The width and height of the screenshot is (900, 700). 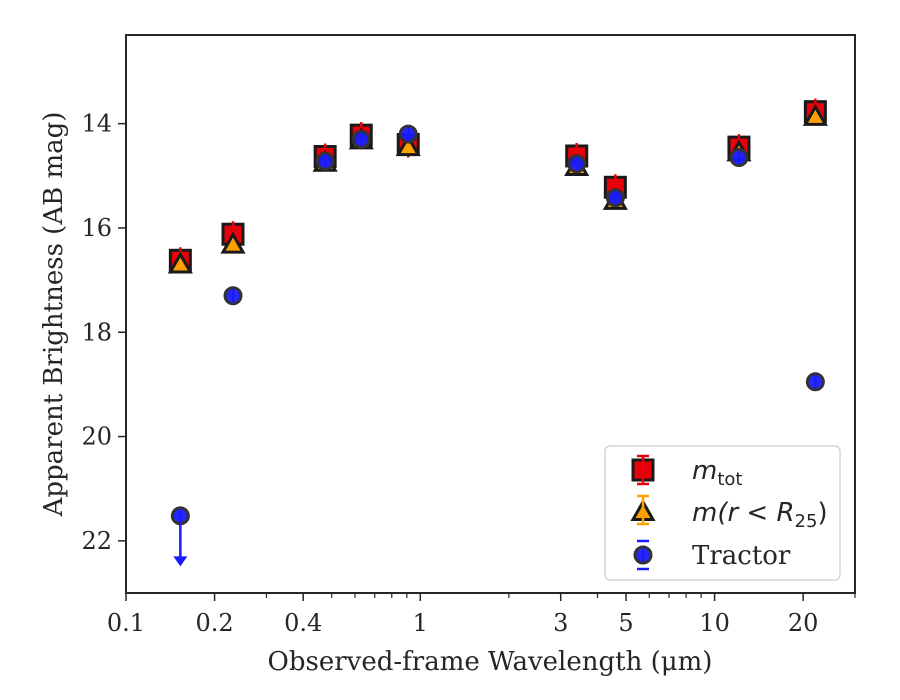 What do you see at coordinates (303, 623) in the screenshot?
I see `x-tick-label: 0.4` at bounding box center [303, 623].